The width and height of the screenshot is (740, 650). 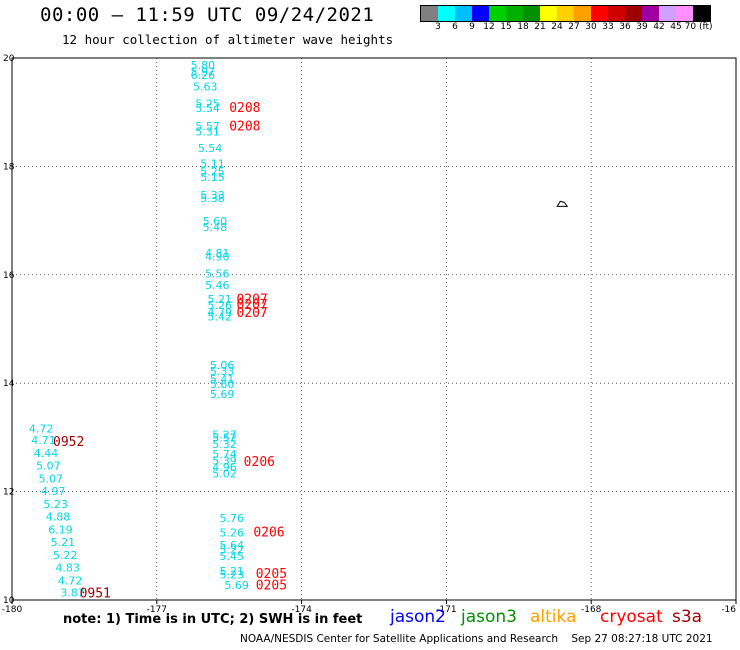 I want to click on colorbar-legend, so click(x=565, y=13).